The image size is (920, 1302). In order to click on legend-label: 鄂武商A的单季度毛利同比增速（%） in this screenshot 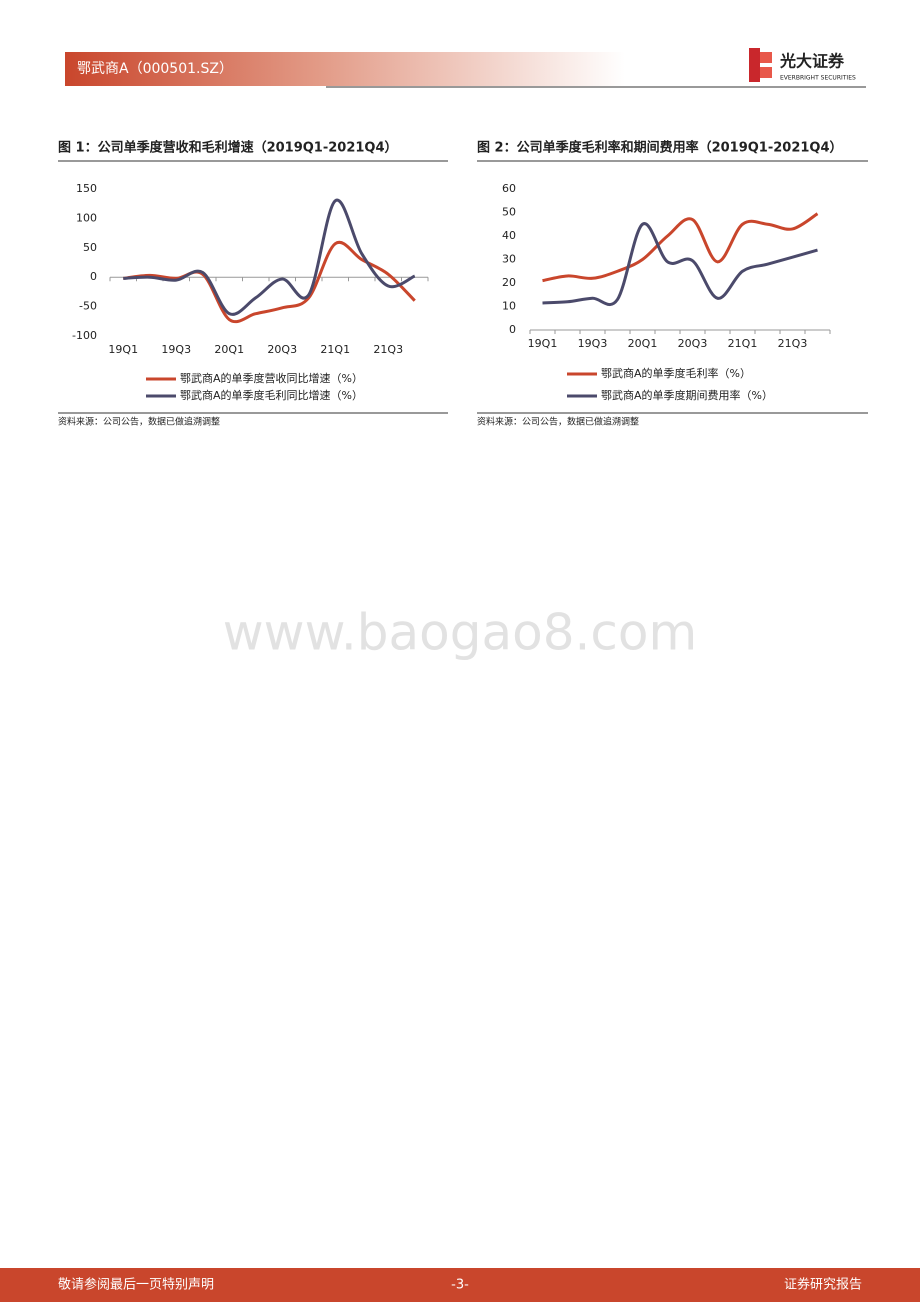, I will do `click(271, 395)`.